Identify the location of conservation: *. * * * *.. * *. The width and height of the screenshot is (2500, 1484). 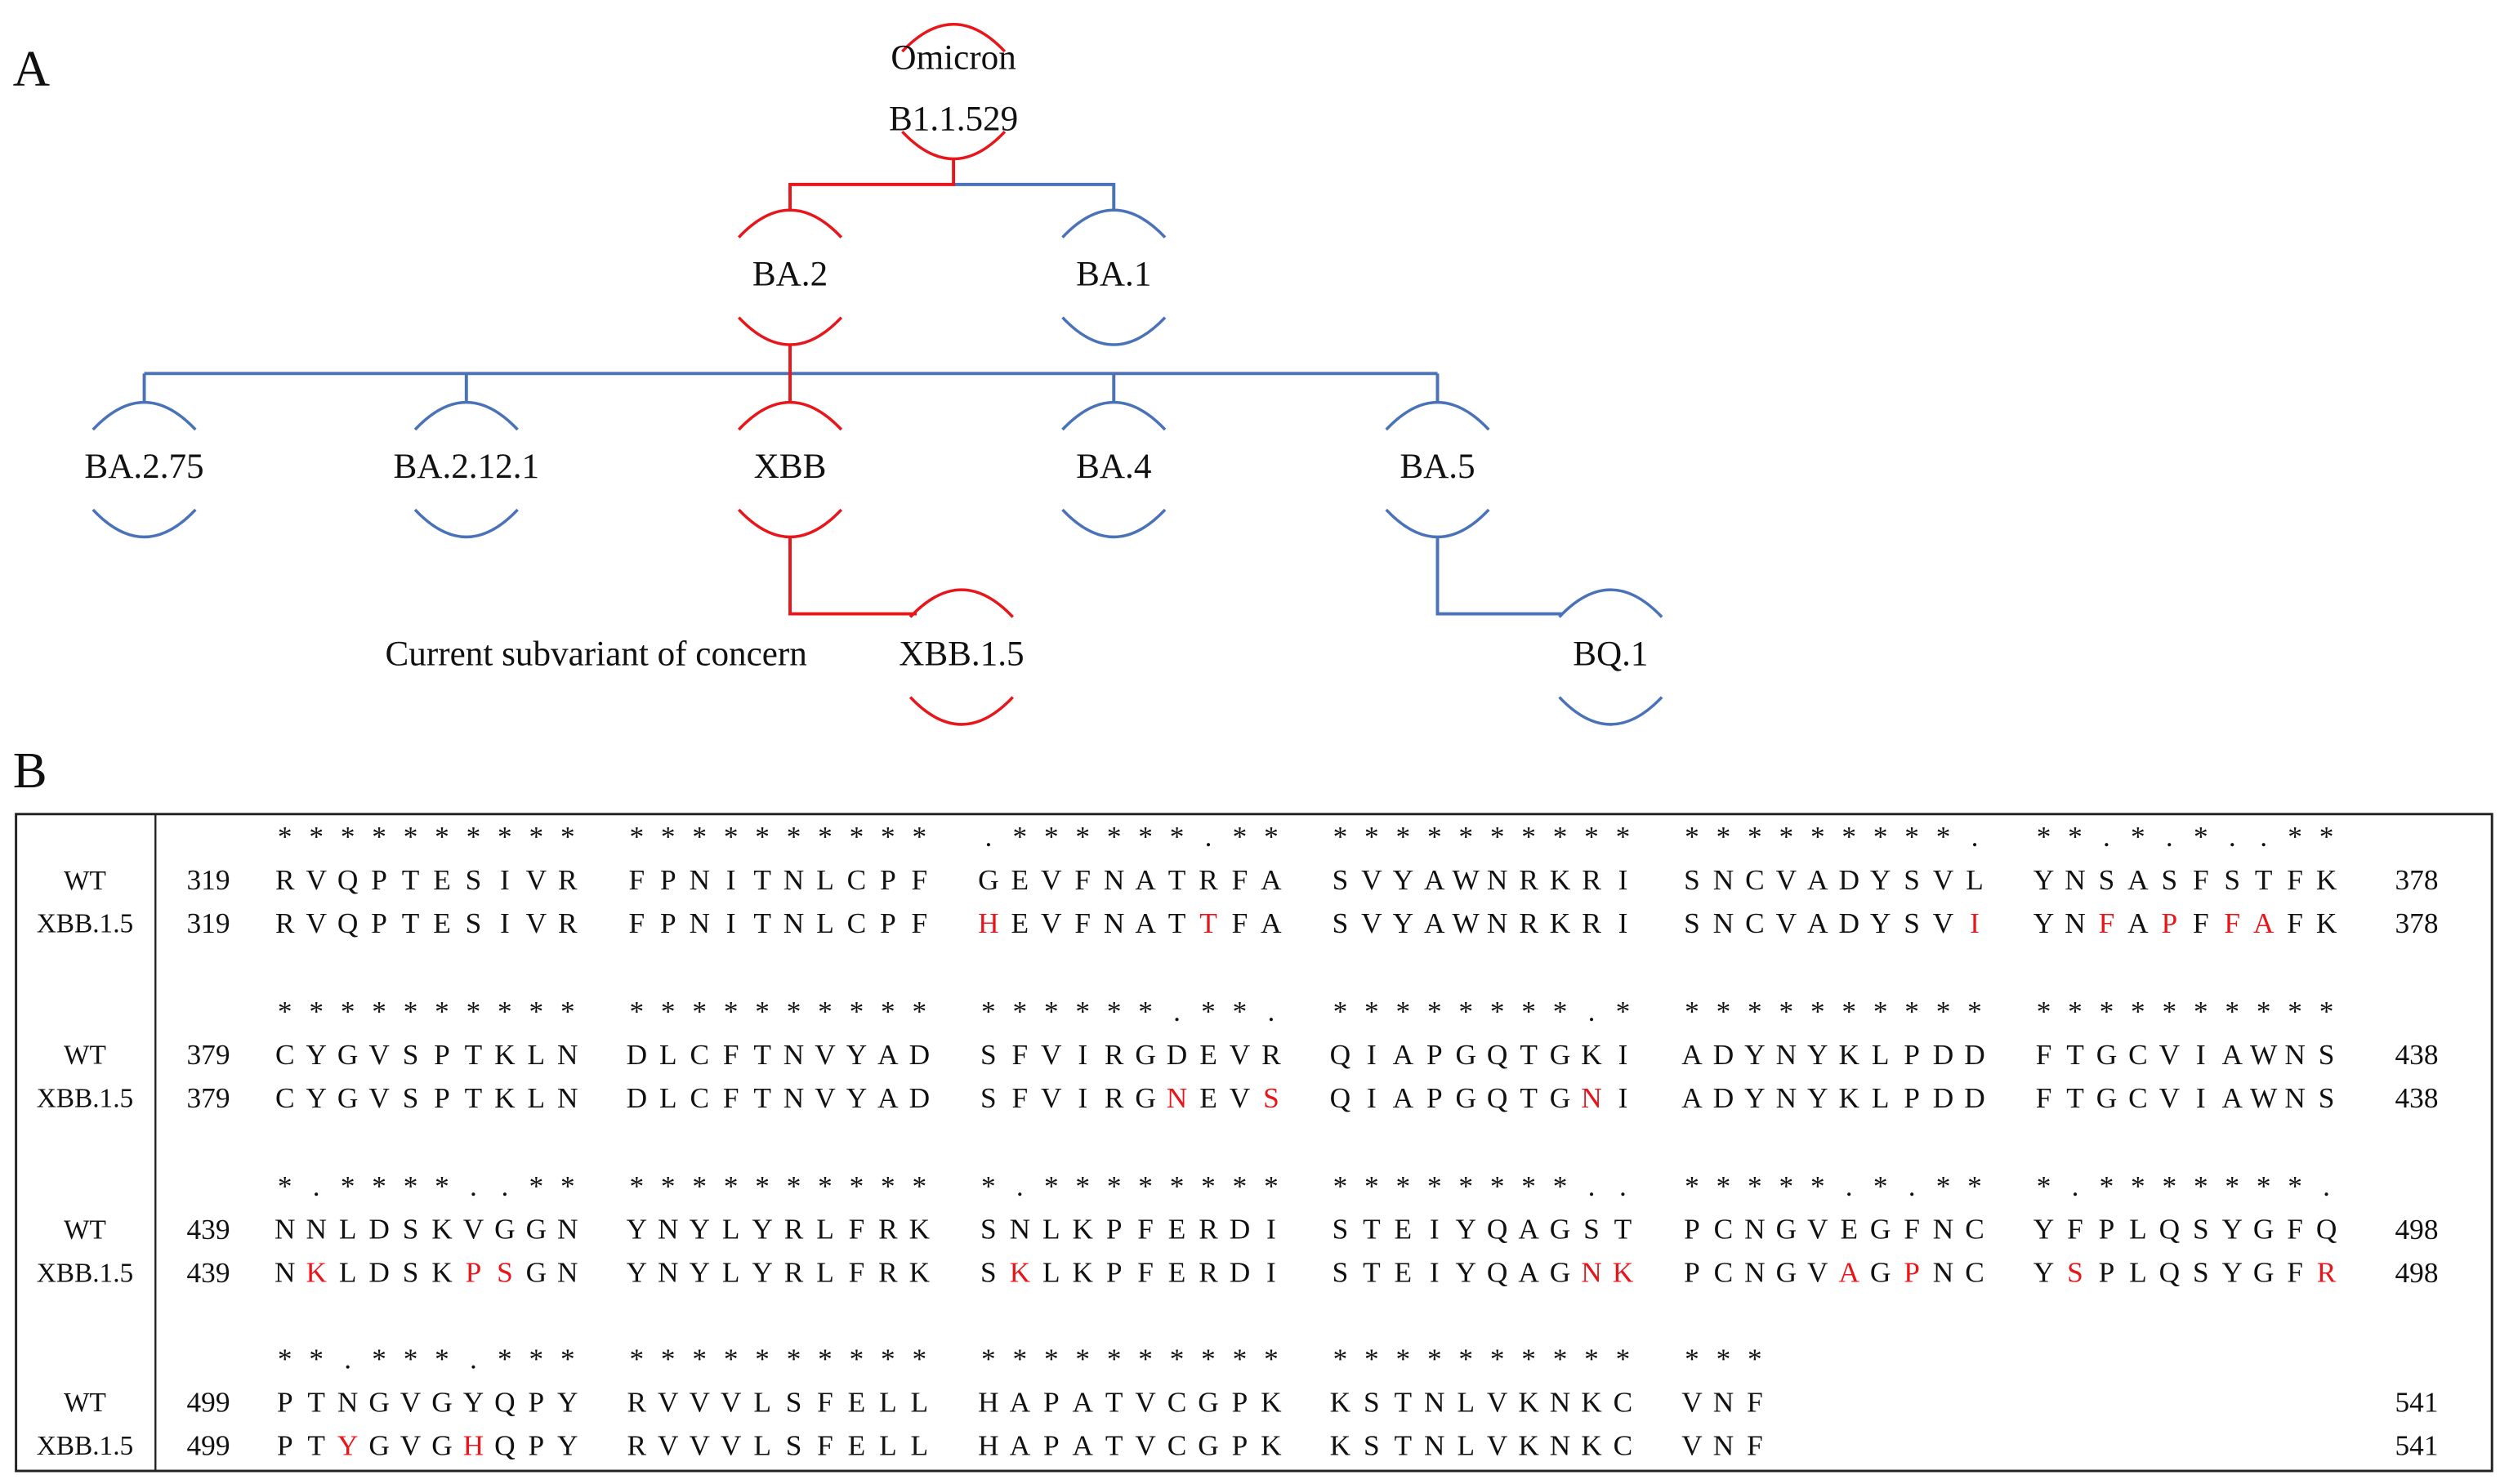
(426, 1186).